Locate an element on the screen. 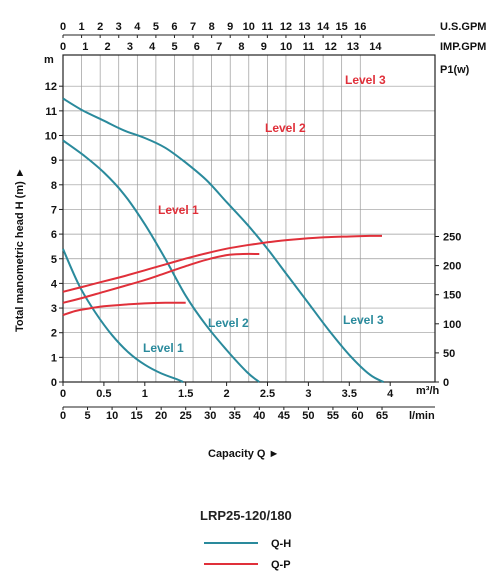 Image resolution: width=491 pixels, height=583 pixels. y-tick-label: 3 is located at coordinates (54, 309).